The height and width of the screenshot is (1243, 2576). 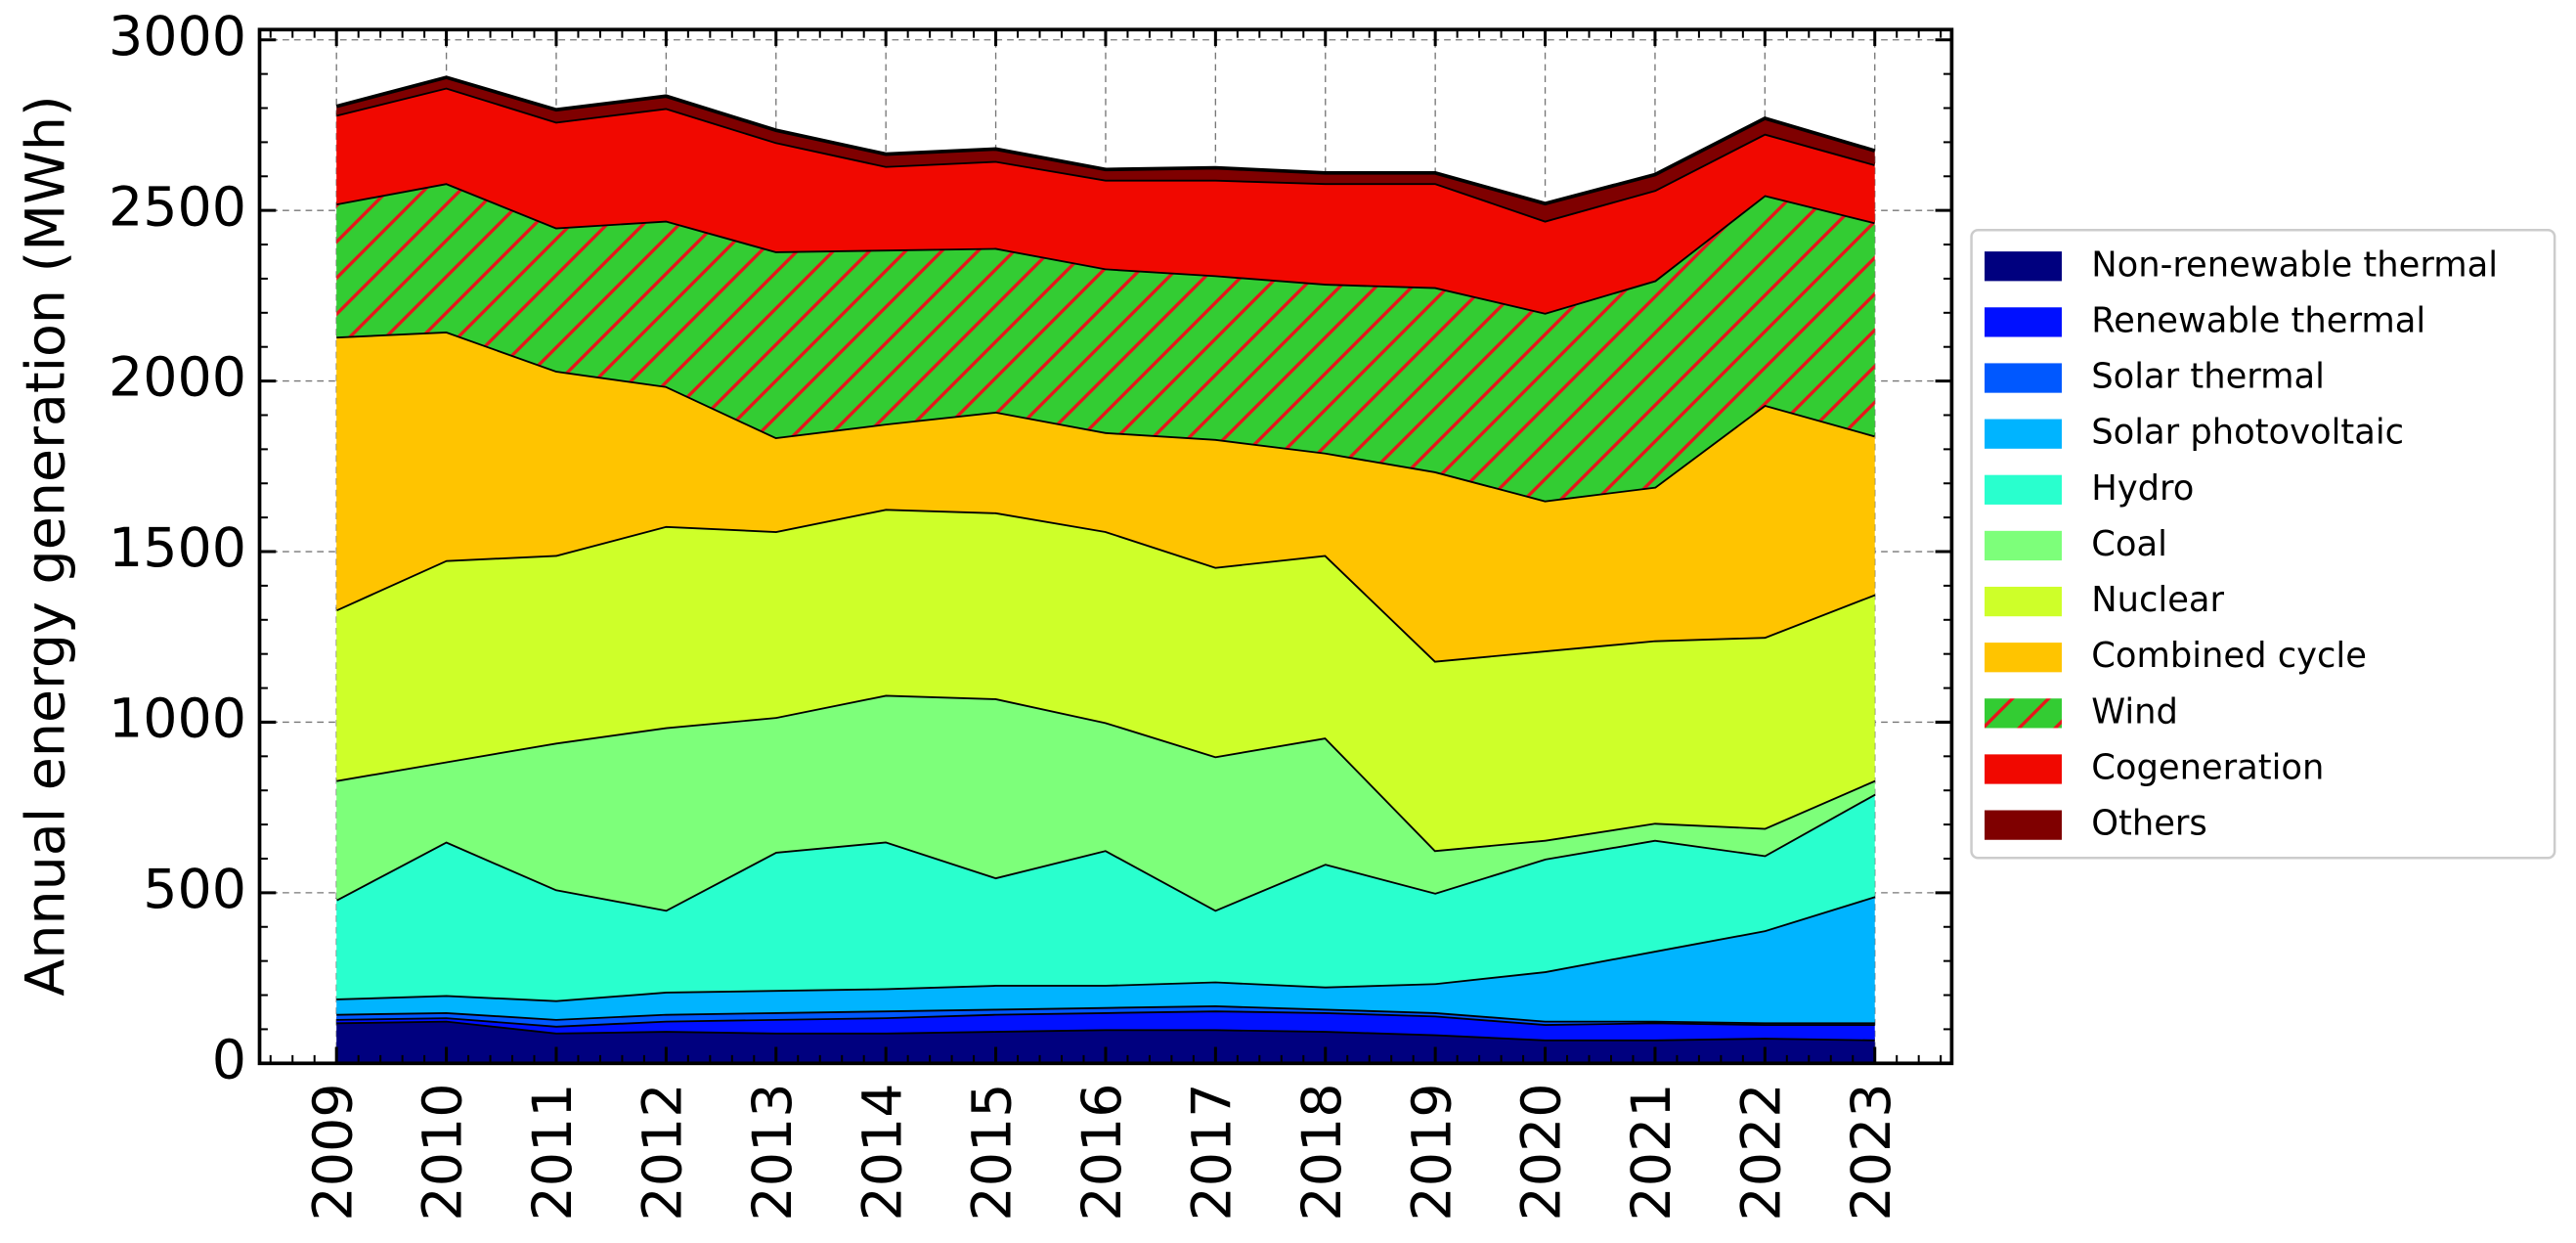 What do you see at coordinates (553, 1152) in the screenshot?
I see `x-tick-label: 2011` at bounding box center [553, 1152].